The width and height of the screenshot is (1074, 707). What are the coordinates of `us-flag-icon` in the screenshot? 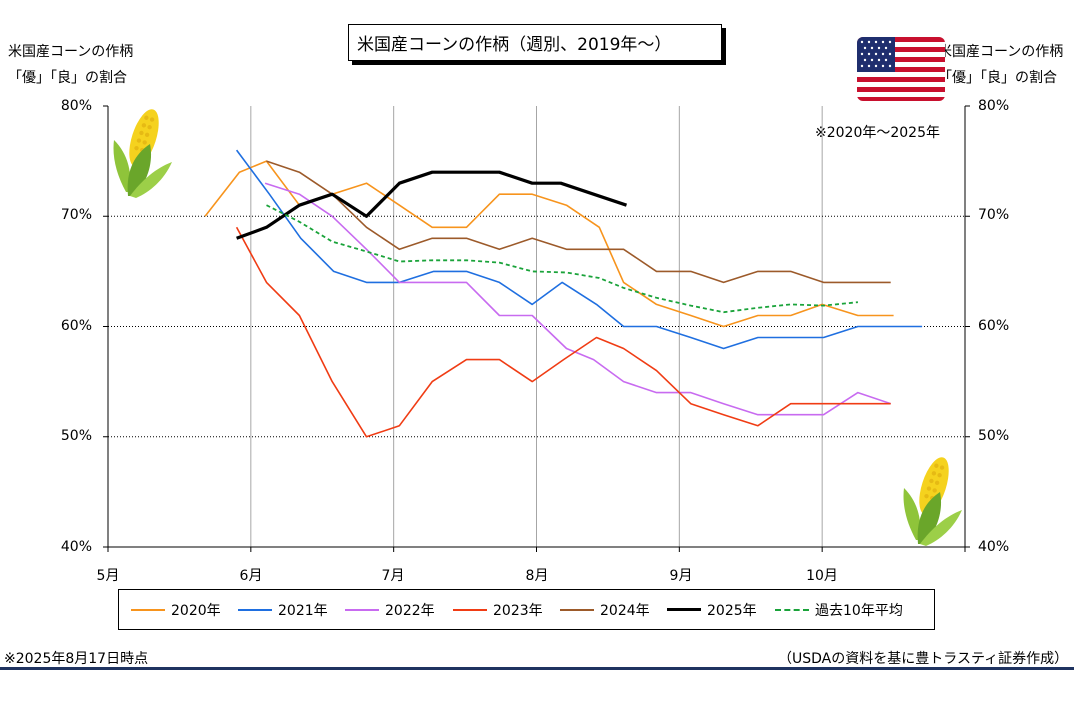 It's located at (901, 69).